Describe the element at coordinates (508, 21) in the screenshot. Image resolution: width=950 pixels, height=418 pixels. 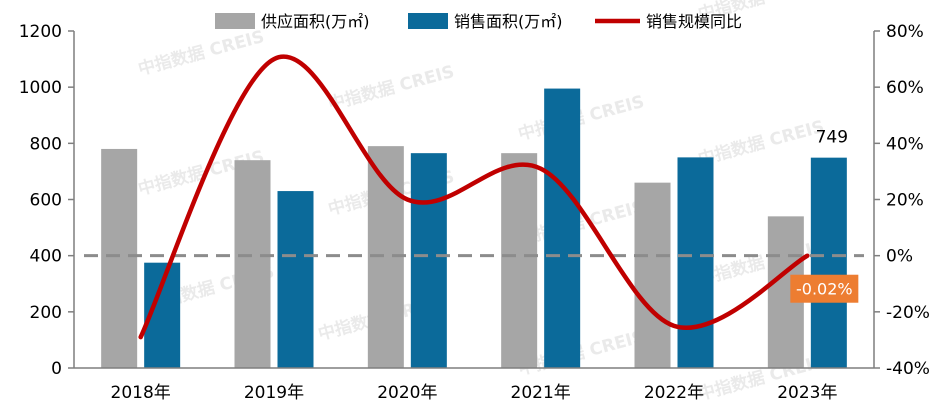
I see `legend-label-1: 销售面积(万㎡)` at that location.